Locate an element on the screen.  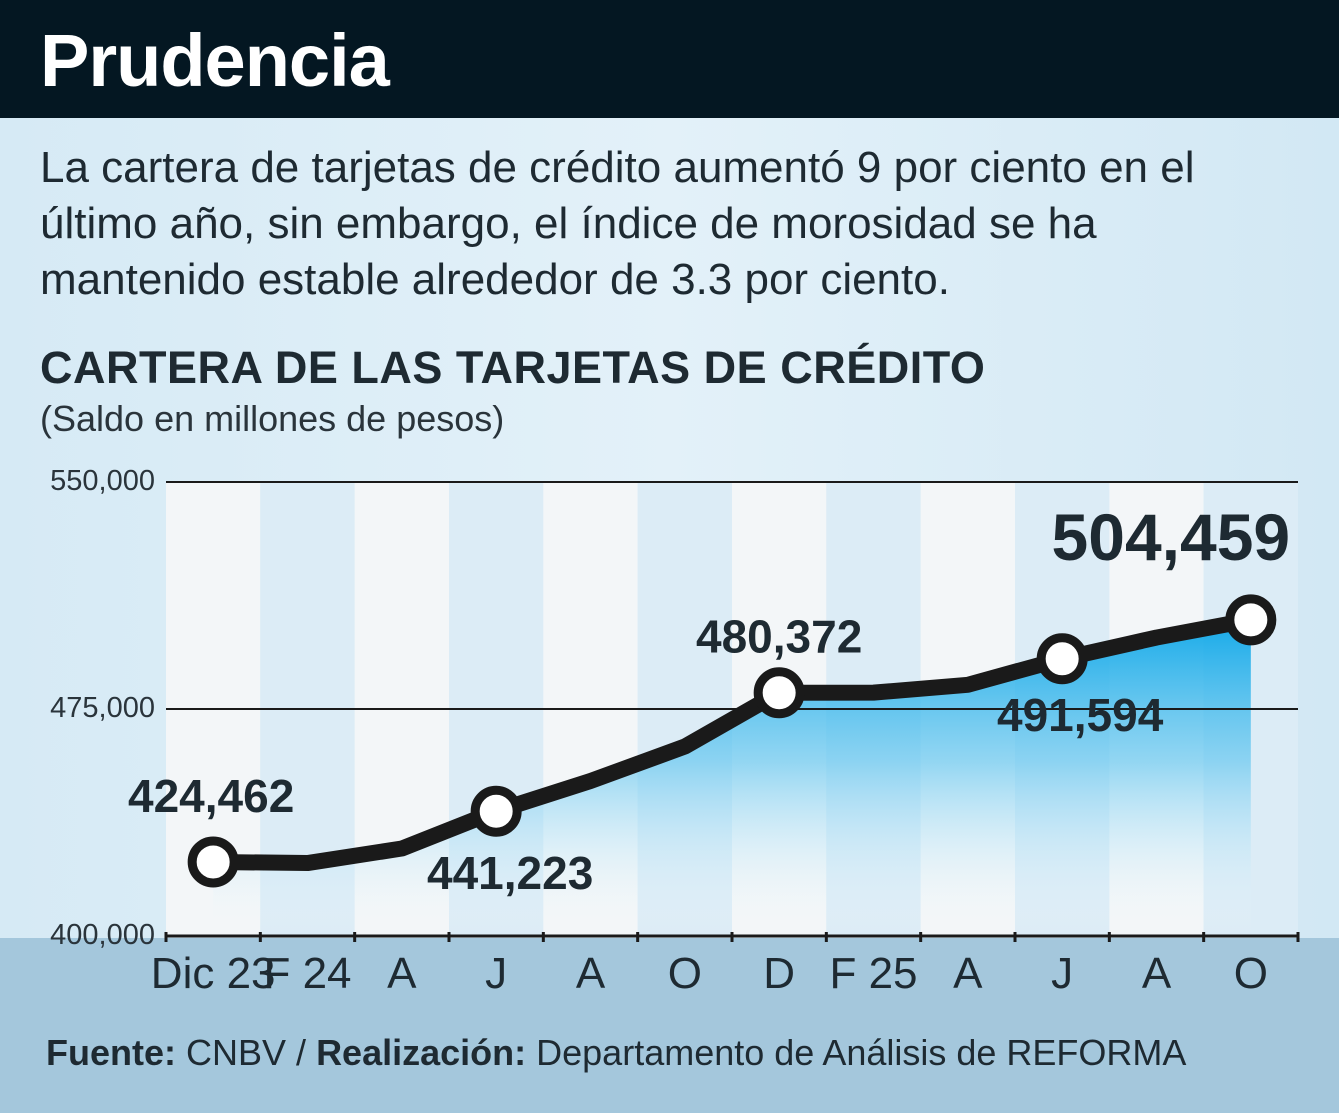
x-tick-label: D is located at coordinates (779, 973).